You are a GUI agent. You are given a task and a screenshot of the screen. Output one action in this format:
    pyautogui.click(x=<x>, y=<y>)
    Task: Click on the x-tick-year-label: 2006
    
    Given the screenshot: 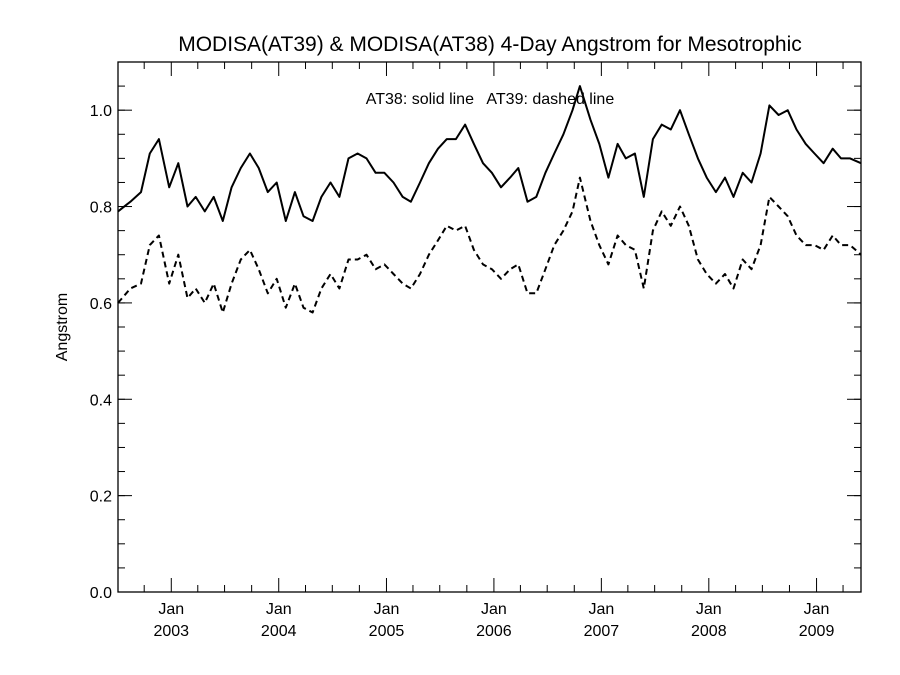 What is the action you would take?
    pyautogui.click(x=494, y=631)
    